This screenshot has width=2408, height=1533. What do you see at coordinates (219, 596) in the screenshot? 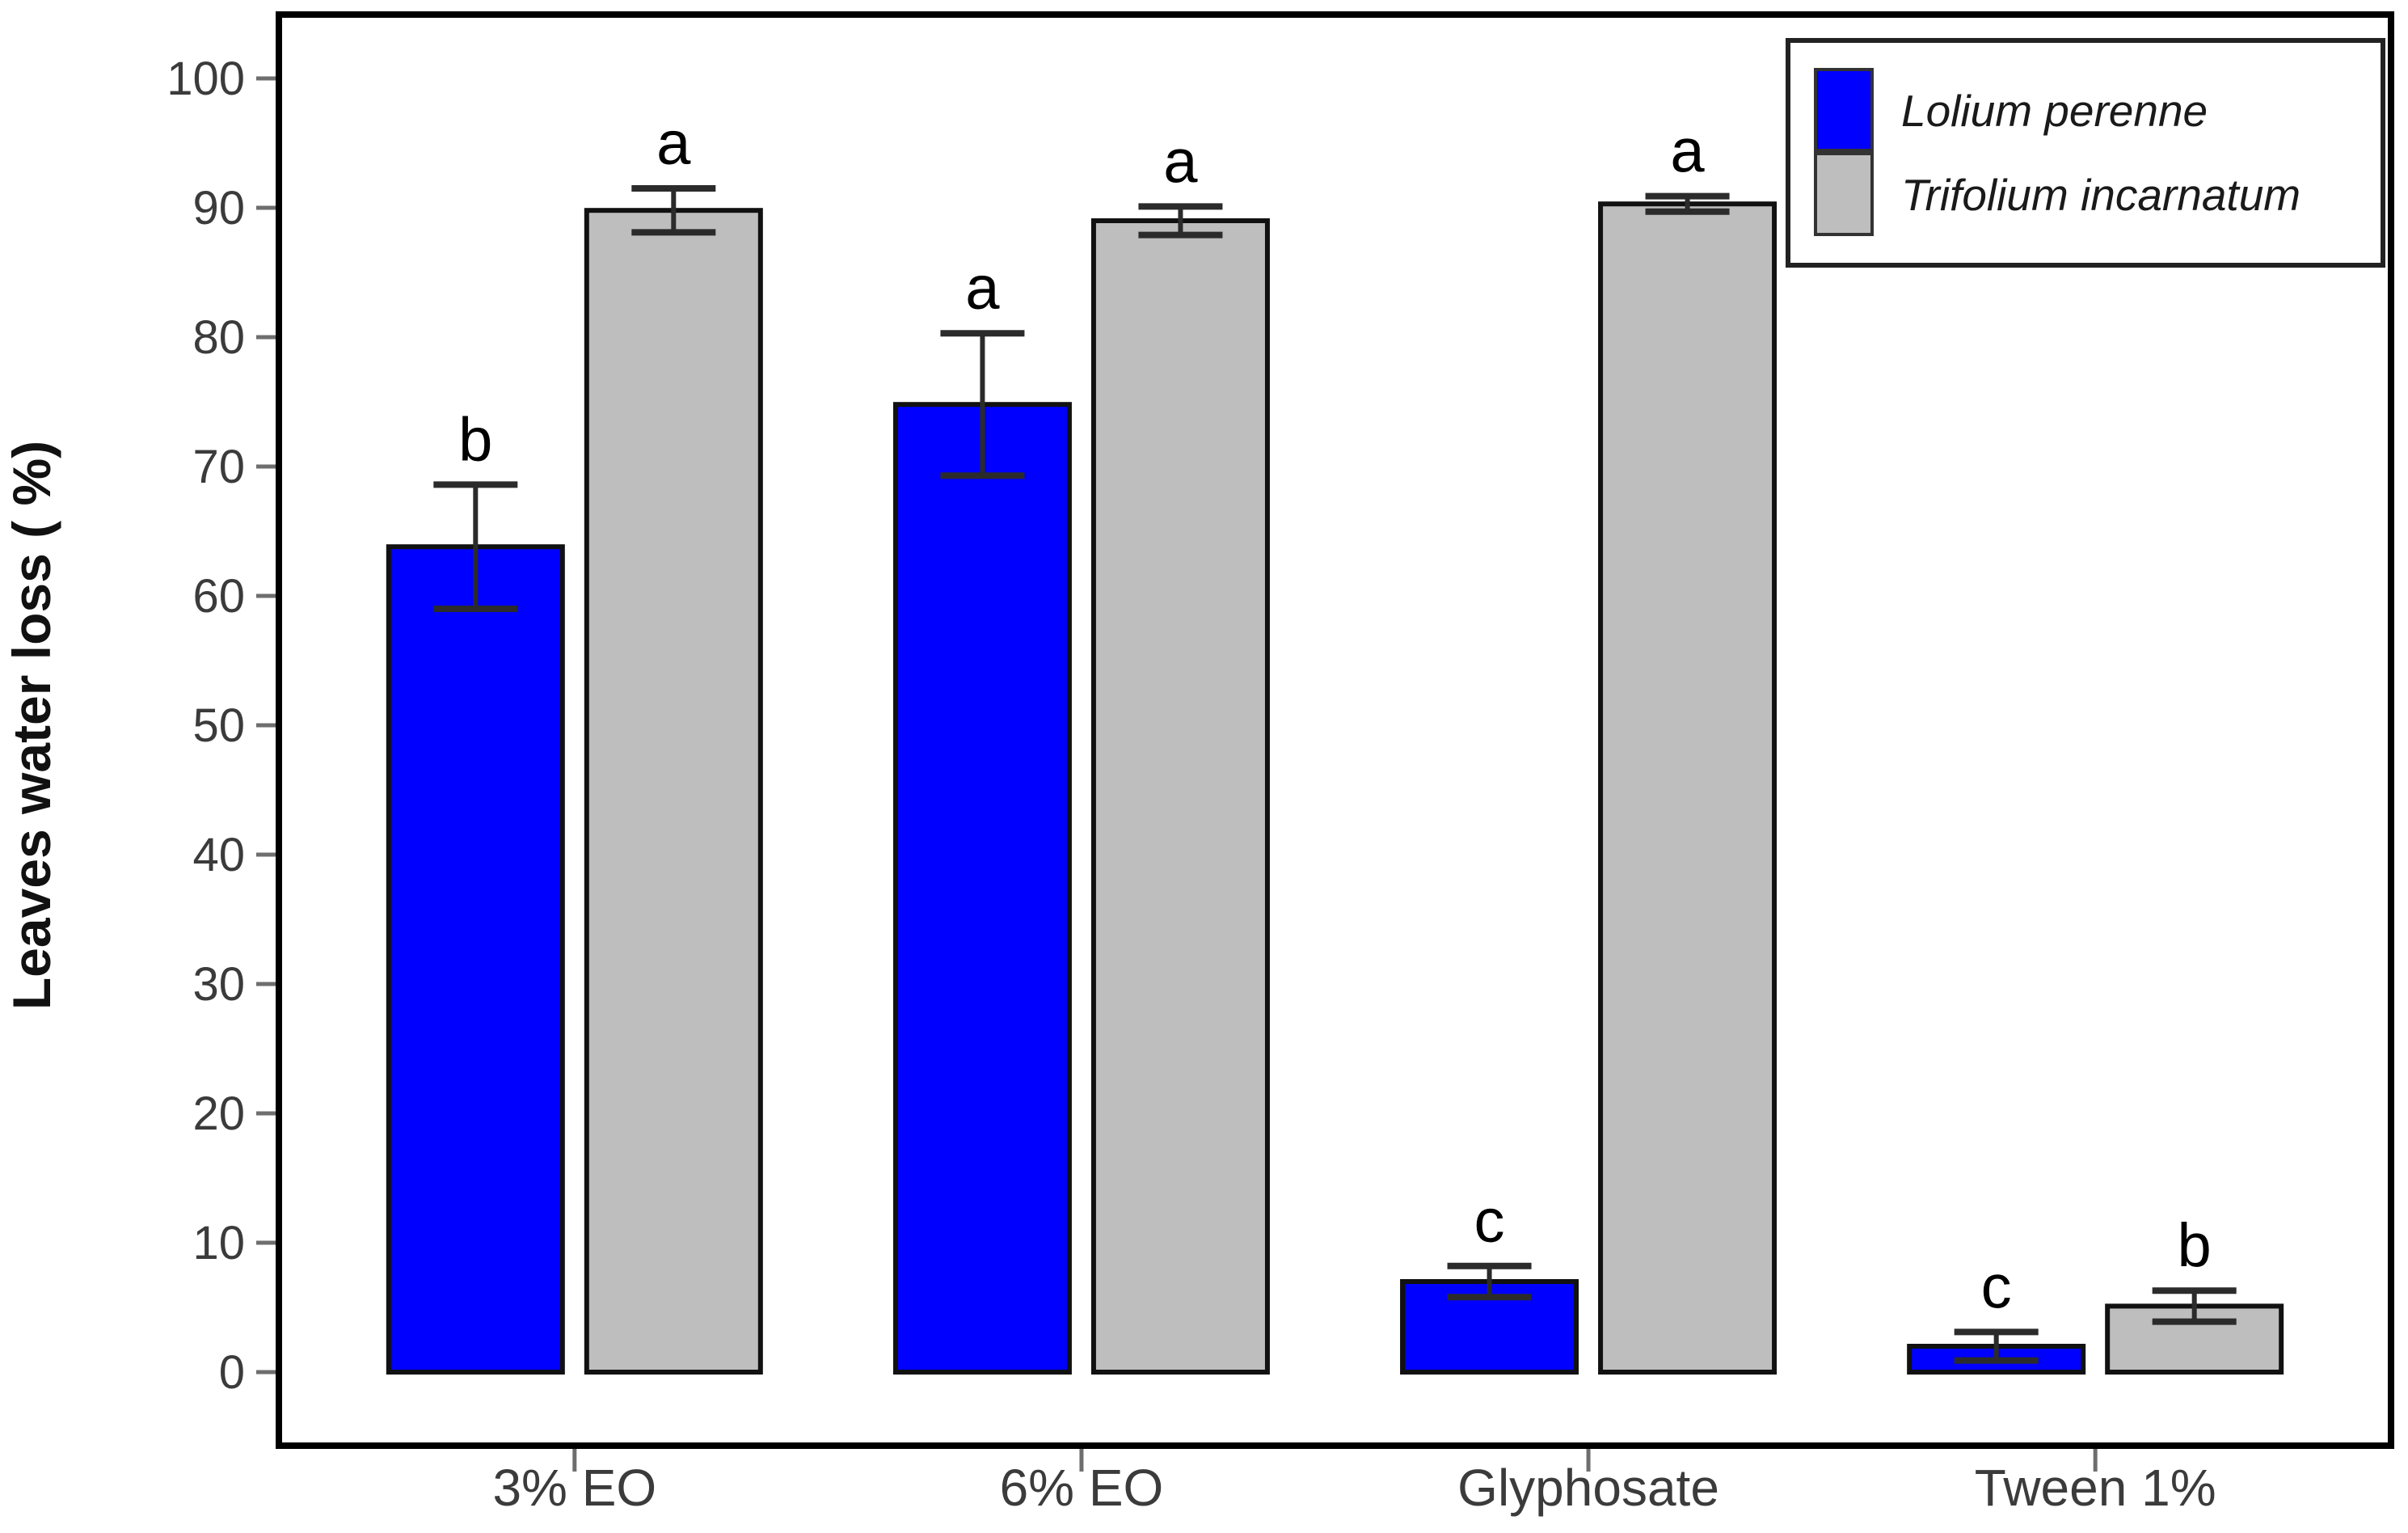
I see `y-tick-label: 60` at bounding box center [219, 596].